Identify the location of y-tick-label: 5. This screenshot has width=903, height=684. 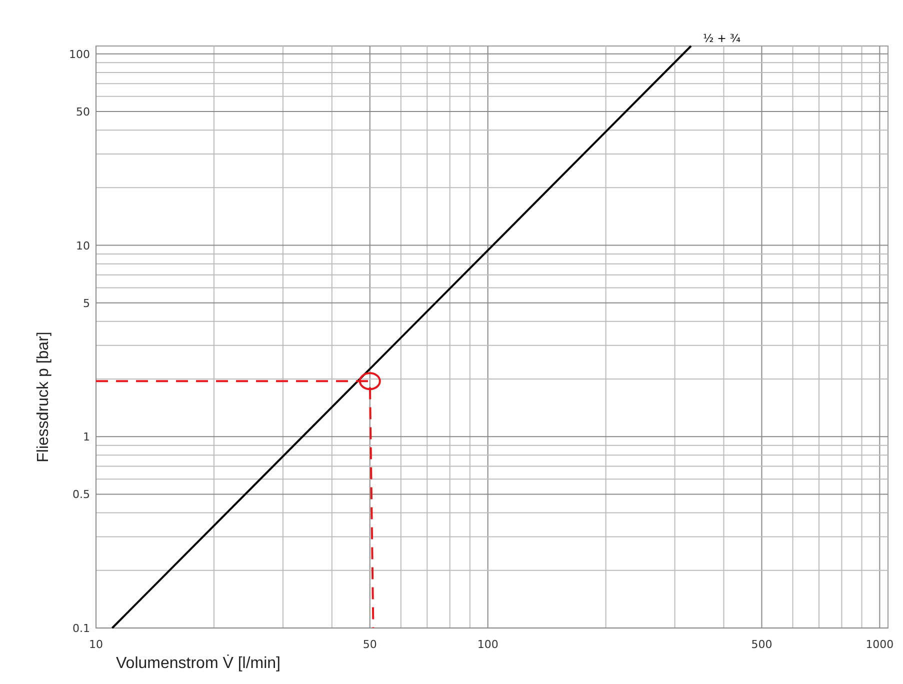
(86, 303).